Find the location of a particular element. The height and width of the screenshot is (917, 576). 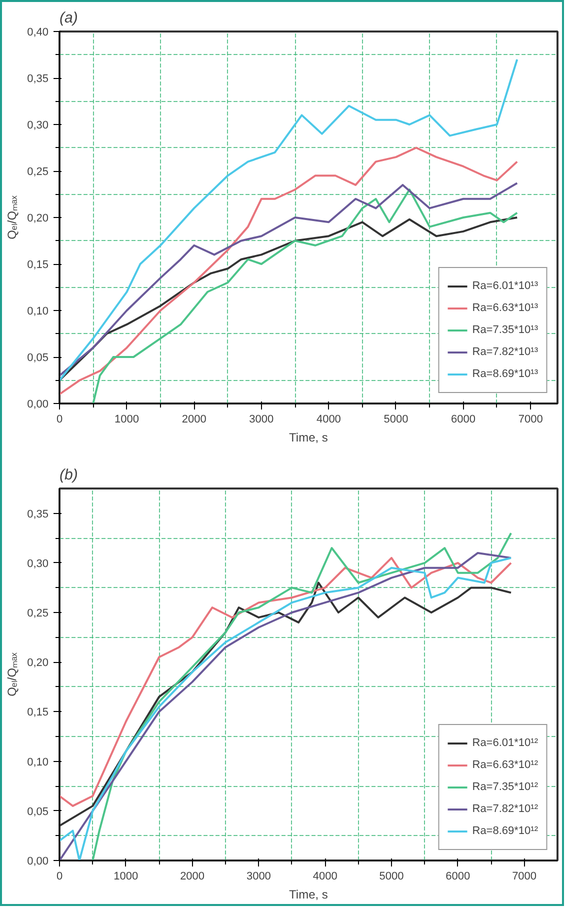

chart-title: (a) is located at coordinates (69, 18).